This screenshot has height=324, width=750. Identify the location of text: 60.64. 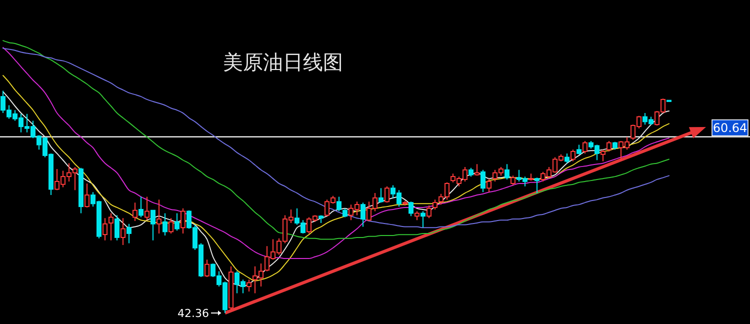
(730, 127).